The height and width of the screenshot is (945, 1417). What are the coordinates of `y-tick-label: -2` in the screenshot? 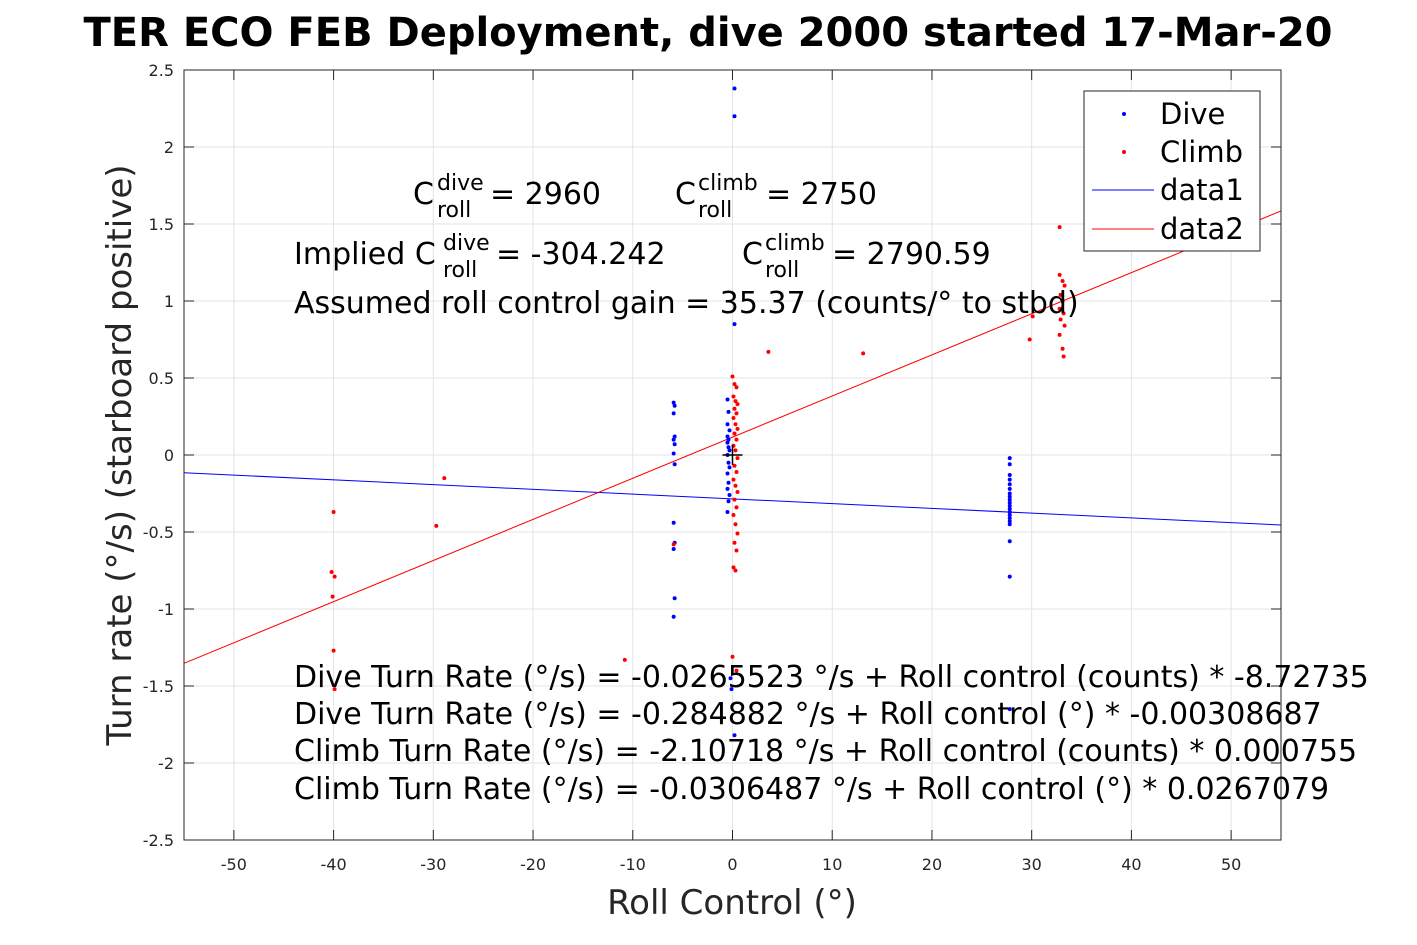 It's located at (166, 763).